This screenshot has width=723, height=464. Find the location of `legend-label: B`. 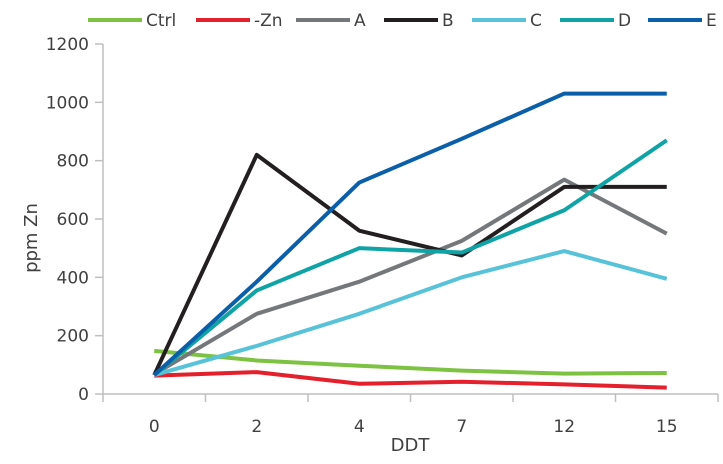

legend-label: B is located at coordinates (448, 21).